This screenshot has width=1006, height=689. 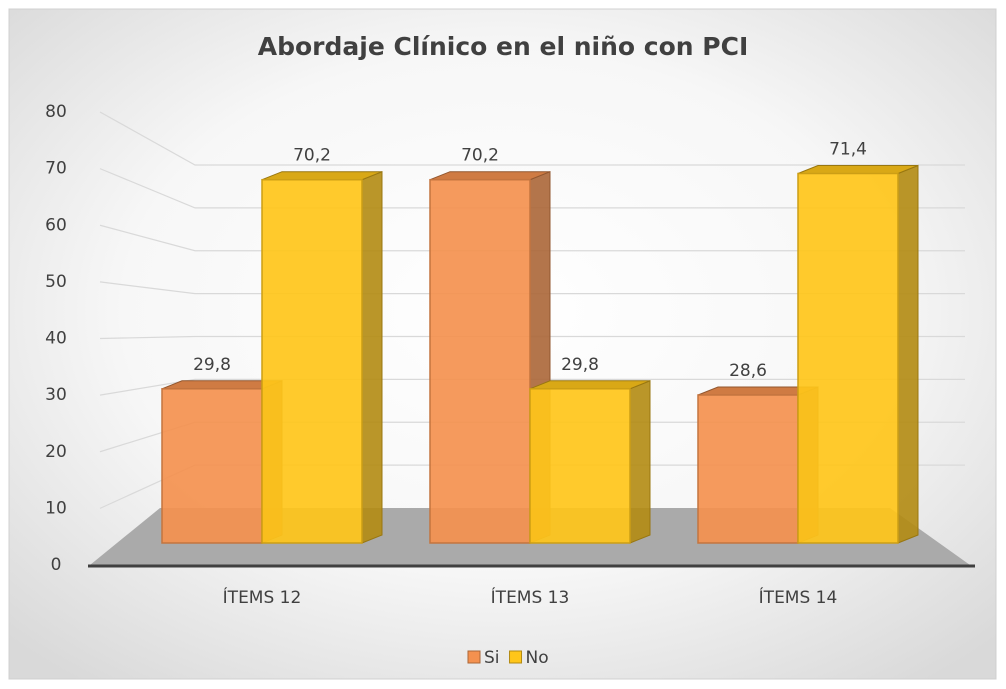 I want to click on y-tick-label: 40, so click(x=56, y=339).